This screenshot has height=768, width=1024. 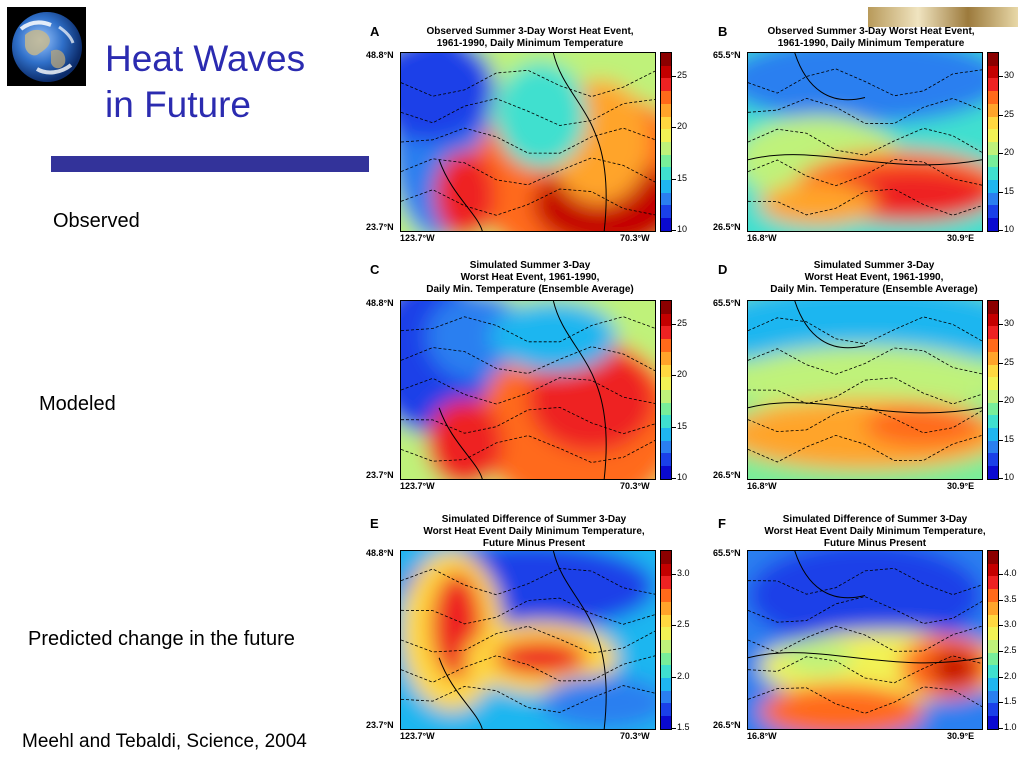 I want to click on lat-top-label: 65.5°N, so click(x=727, y=553).